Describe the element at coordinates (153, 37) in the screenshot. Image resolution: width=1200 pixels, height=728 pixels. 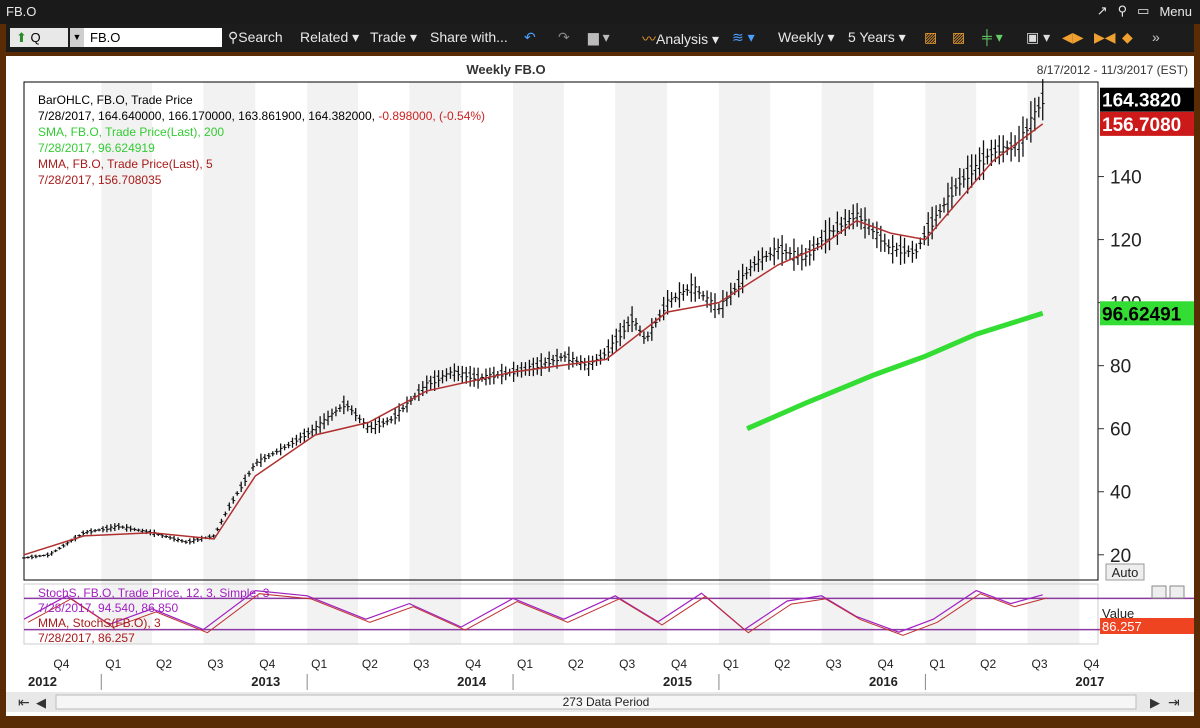
I see `symbol-input: FB.O` at that location.